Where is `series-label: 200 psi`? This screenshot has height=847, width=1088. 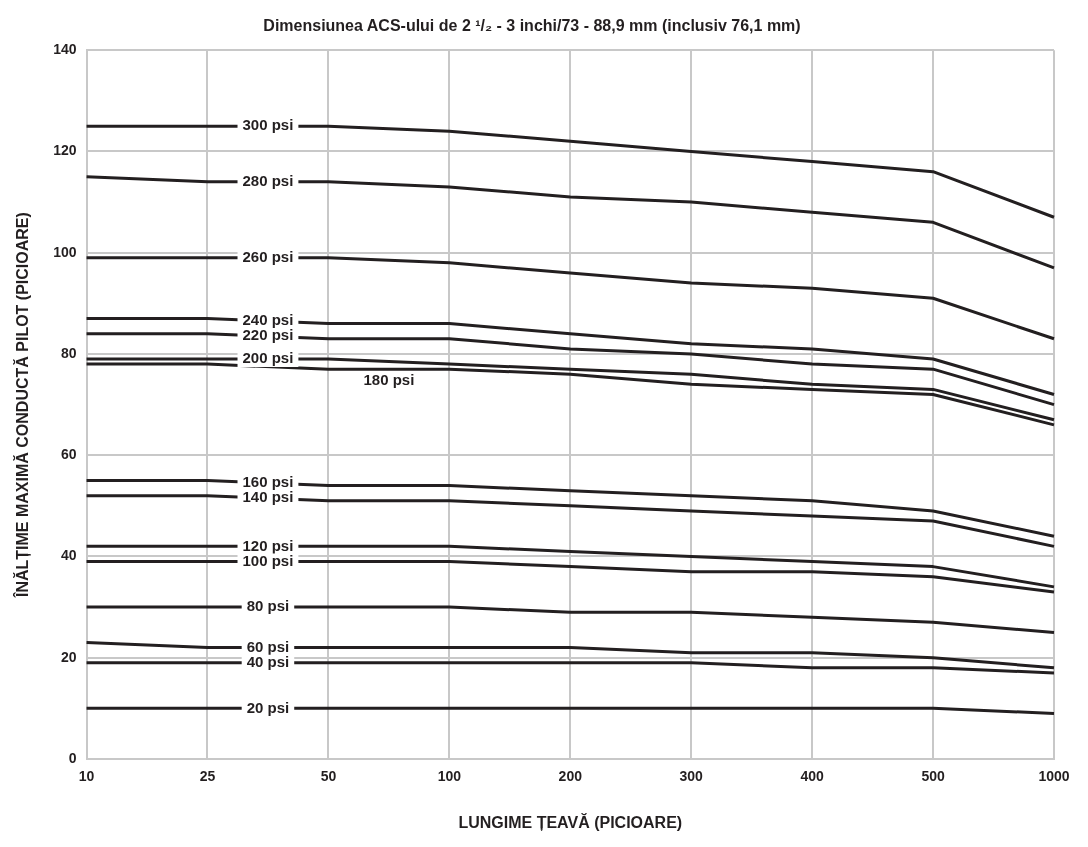 series-label: 200 psi is located at coordinates (268, 358).